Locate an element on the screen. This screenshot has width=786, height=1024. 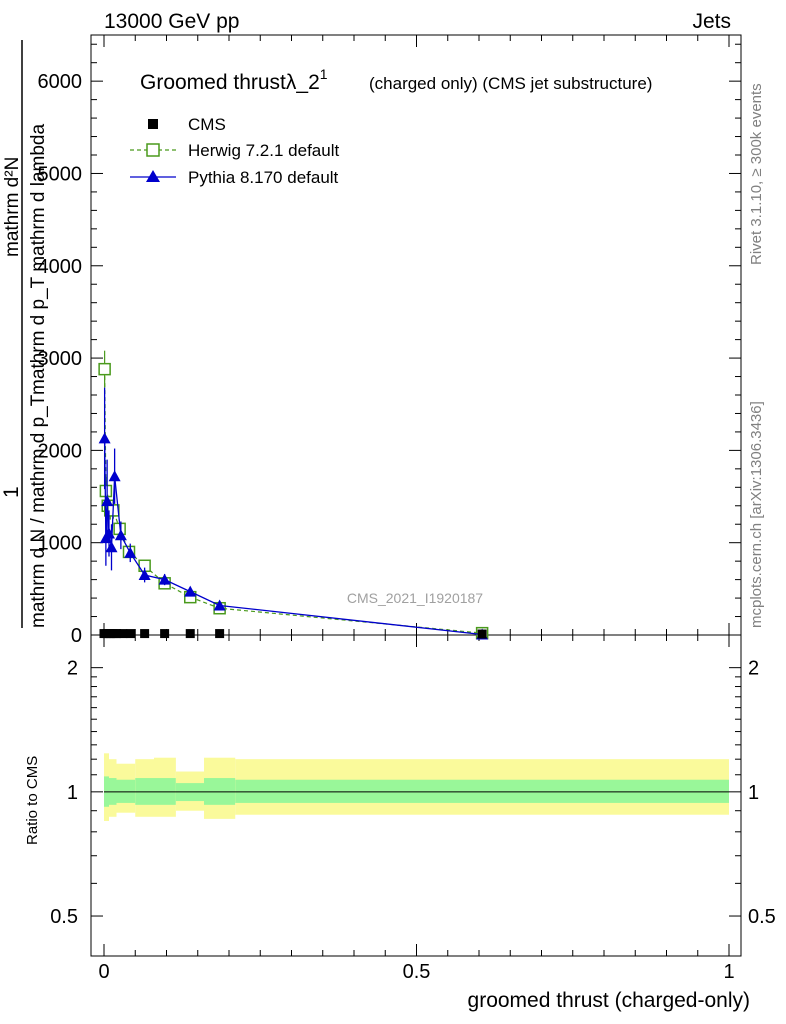
analysis-watermark: CMS_2021_I1920187 is located at coordinates (415, 598).